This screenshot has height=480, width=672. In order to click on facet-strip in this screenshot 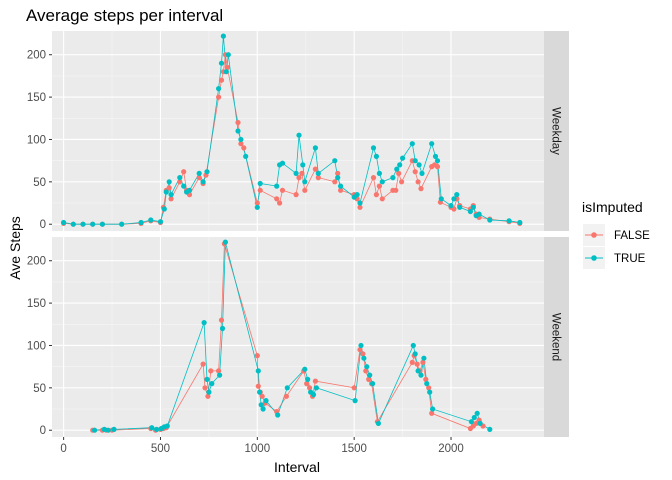, I will do `click(556, 337)`.